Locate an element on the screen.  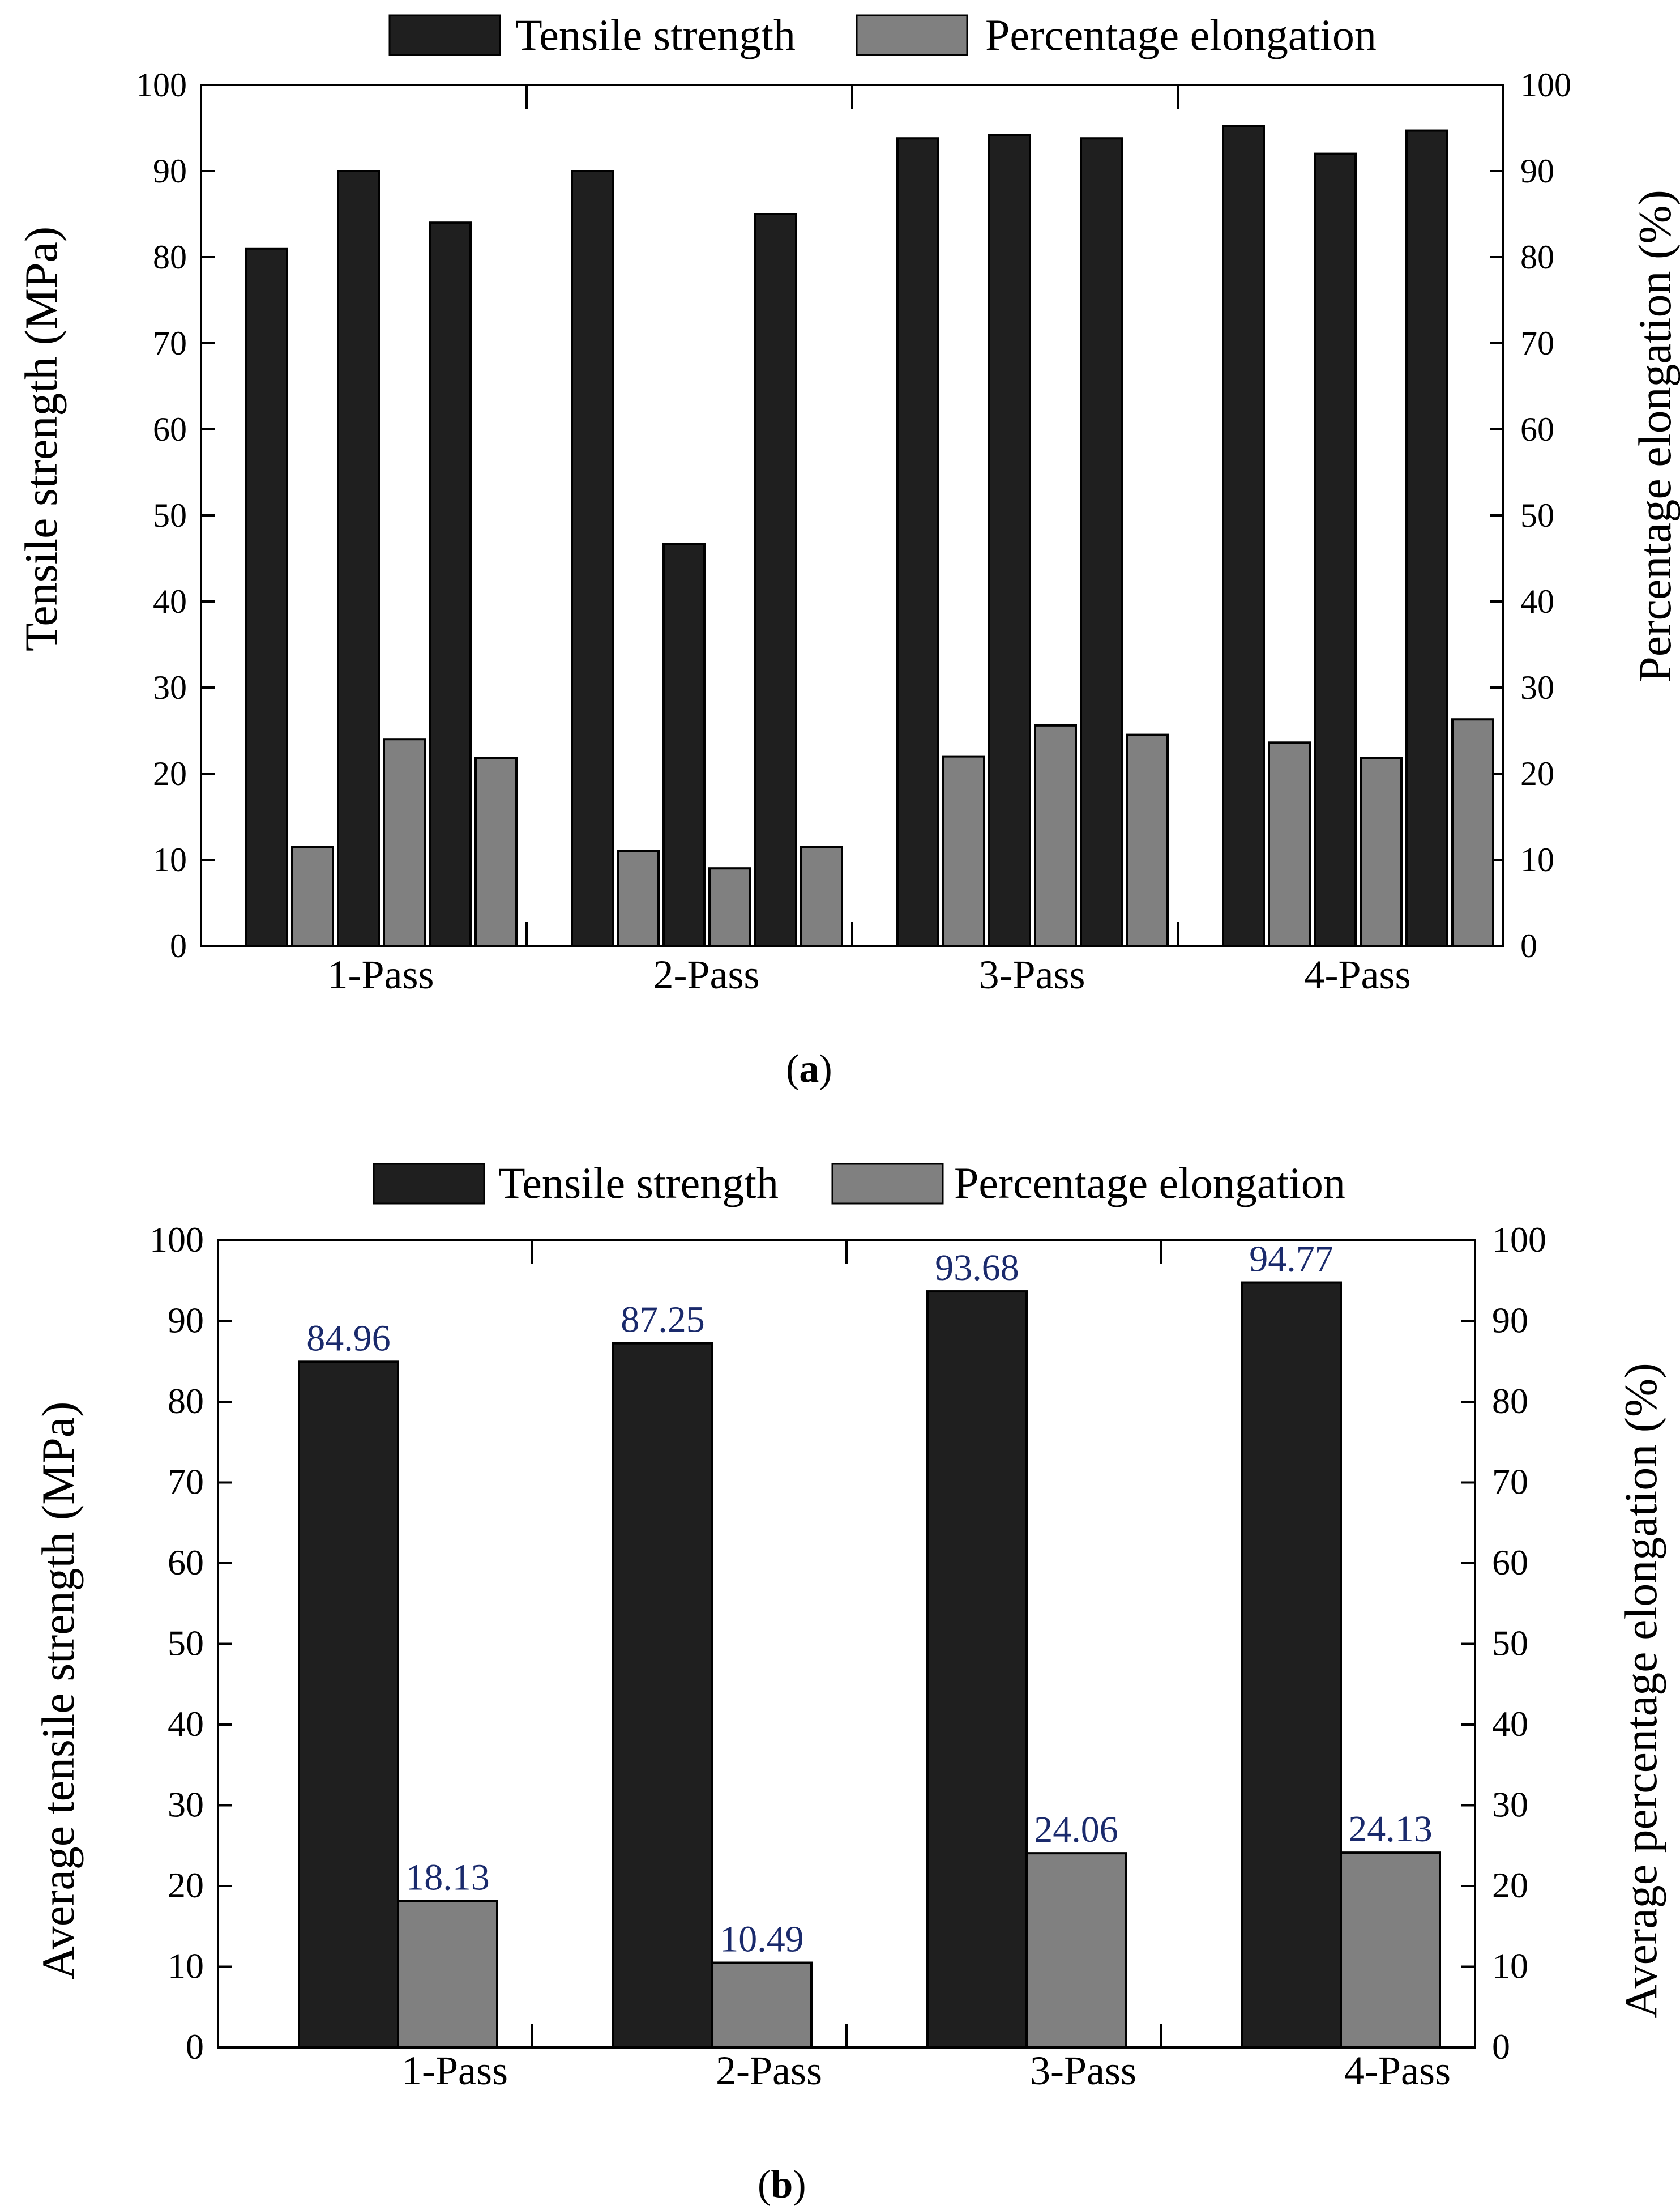
legend-a-elongation-swatch is located at coordinates (912, 35).